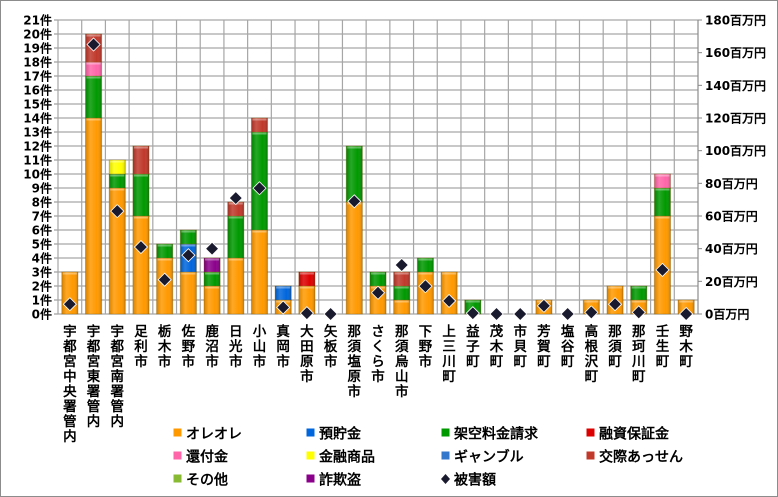 The height and width of the screenshot is (497, 778). What do you see at coordinates (37, 118) in the screenshot?
I see `y-left-tick-label: 14件` at bounding box center [37, 118].